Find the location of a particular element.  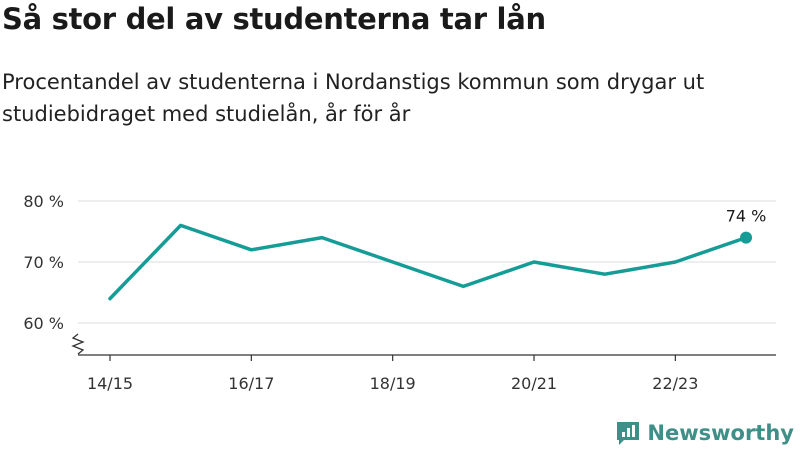

axis-break-icon is located at coordinates (78, 344).